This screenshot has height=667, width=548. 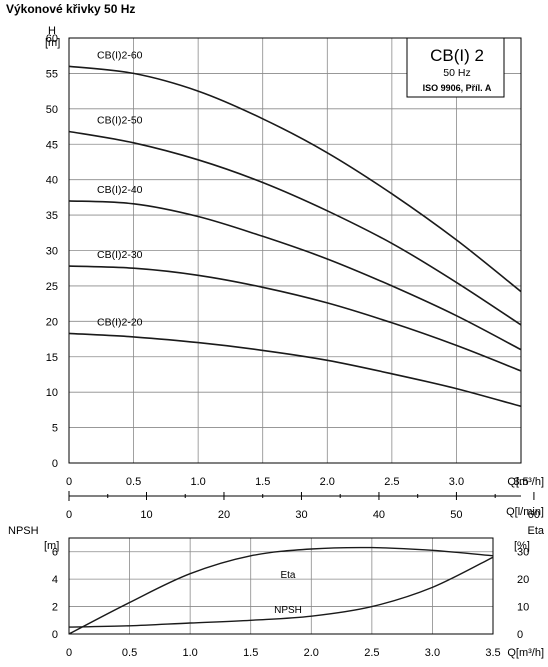 I want to click on lmin-tick-label: 60, so click(x=534, y=515).